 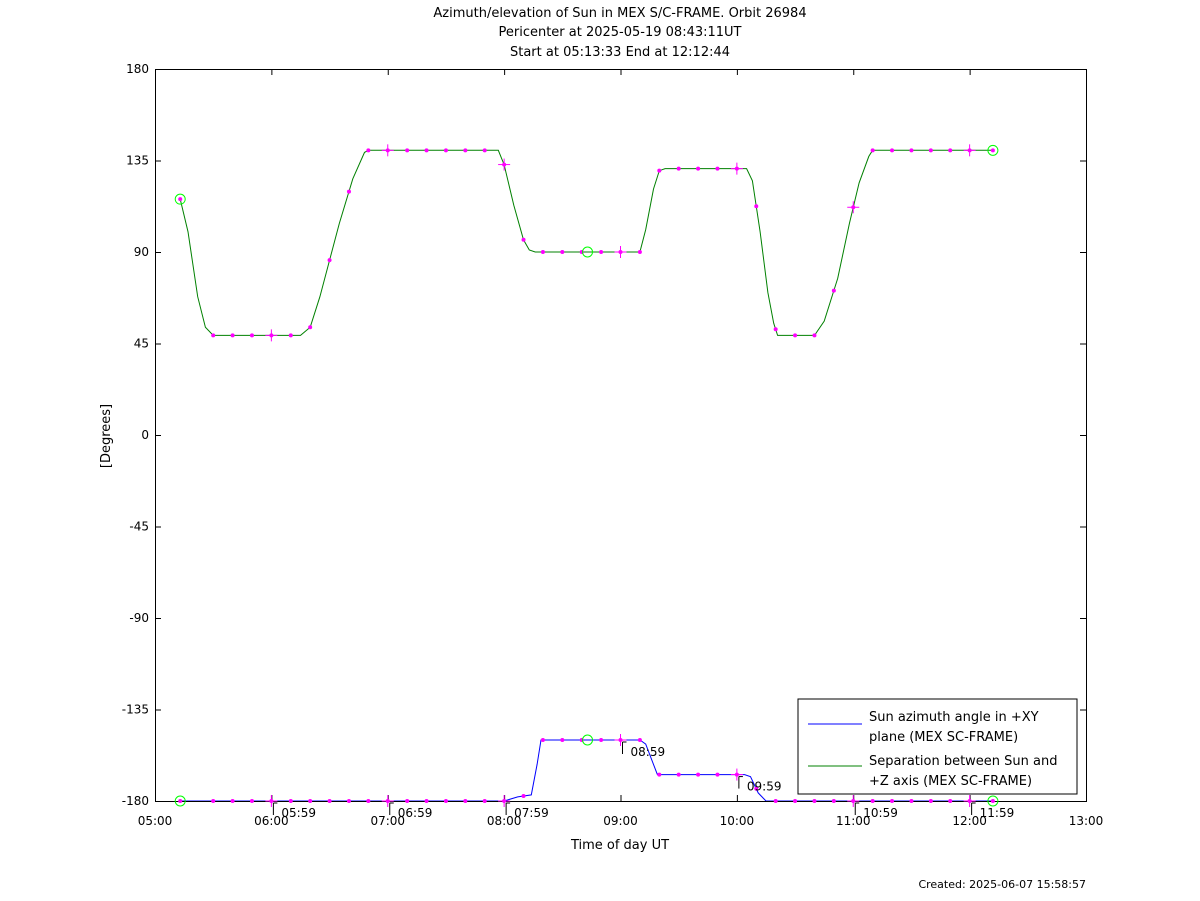 What do you see at coordinates (387, 821) in the screenshot?
I see `x-tick-label: 07:00` at bounding box center [387, 821].